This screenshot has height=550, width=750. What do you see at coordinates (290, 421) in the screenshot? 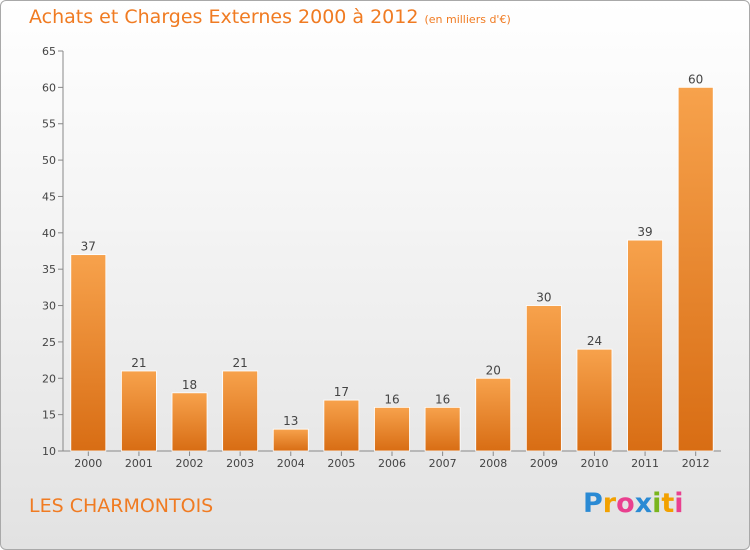
I see `data-label: 13` at bounding box center [290, 421].